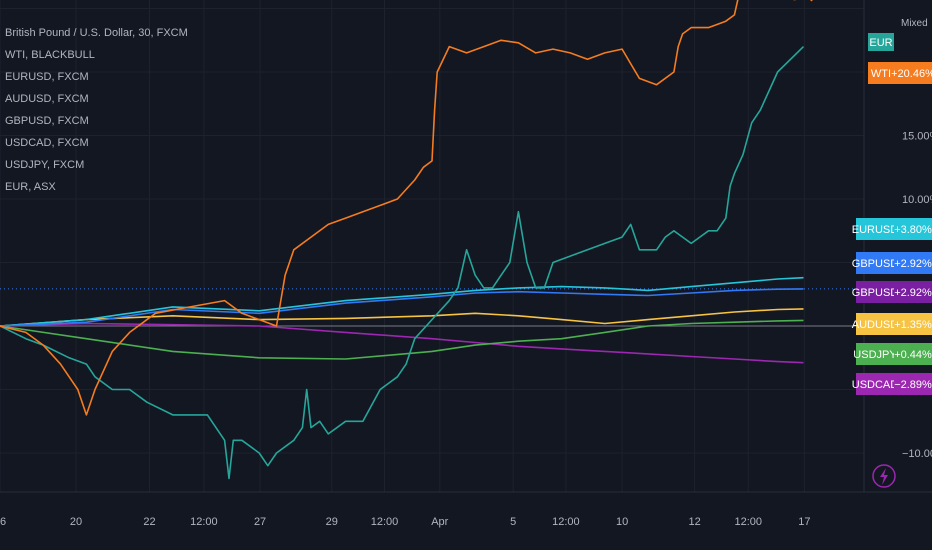 This screenshot has height=550, width=932. What do you see at coordinates (96, 33) in the screenshot?
I see `legend-item-main-symbol: British Pound / U.S. Dollar, 30, FXCM` at bounding box center [96, 33].